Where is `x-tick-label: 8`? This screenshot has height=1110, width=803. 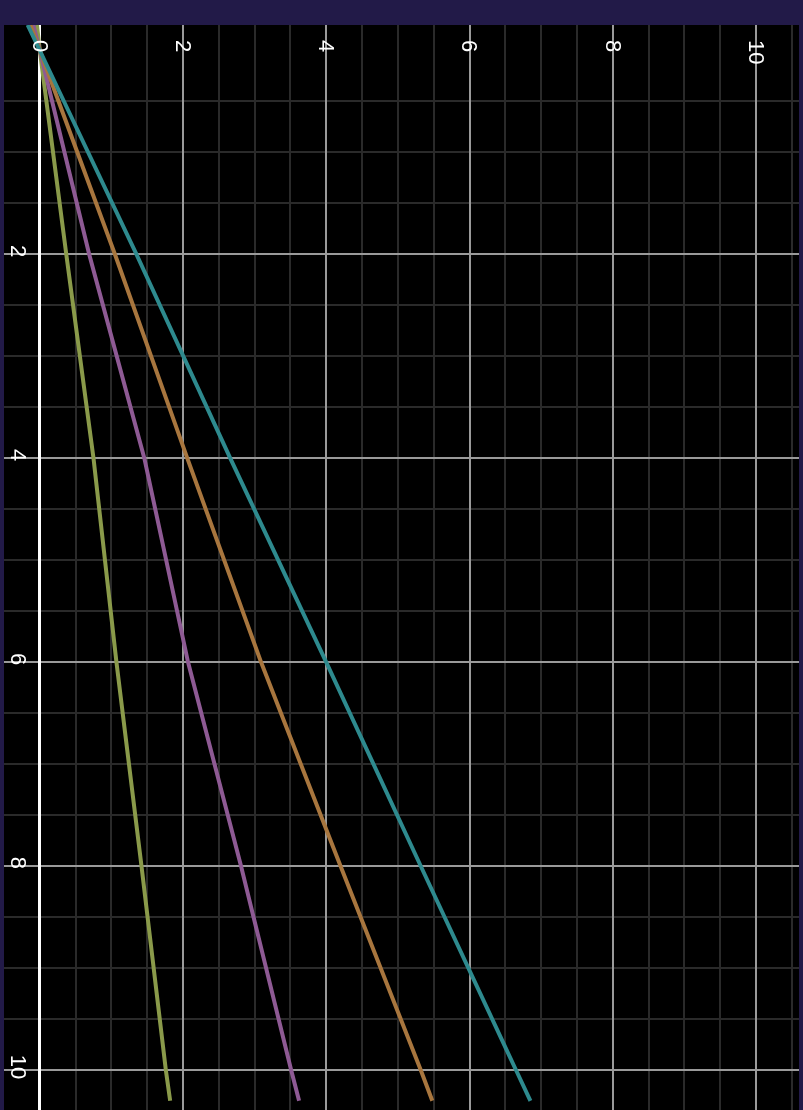 x-tick-label: 8 is located at coordinates (613, 46).